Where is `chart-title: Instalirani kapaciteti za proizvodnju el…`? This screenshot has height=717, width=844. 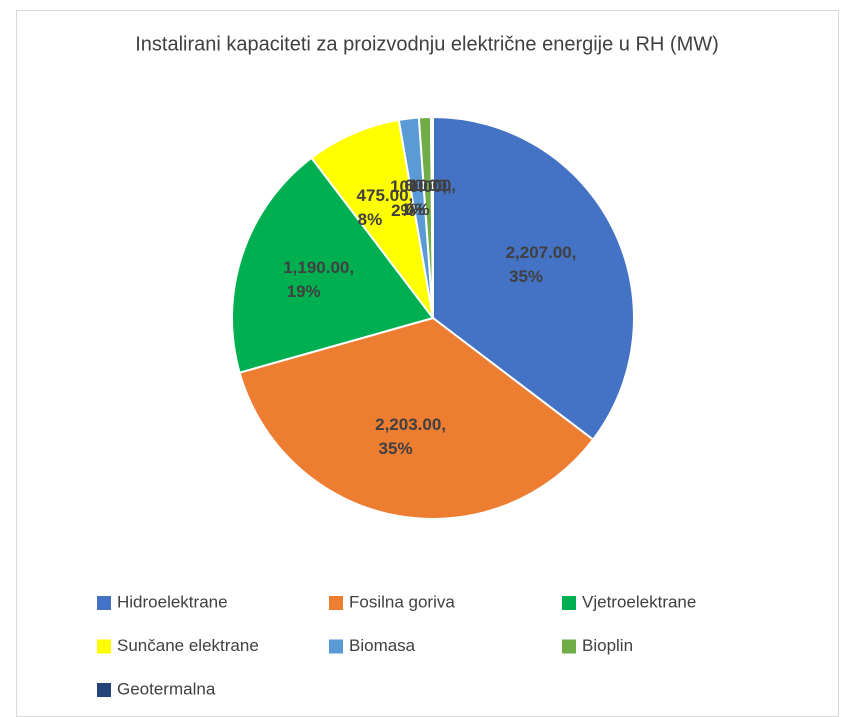
chart-title: Instalirani kapaciteti za proizvodnju el… is located at coordinates (427, 44).